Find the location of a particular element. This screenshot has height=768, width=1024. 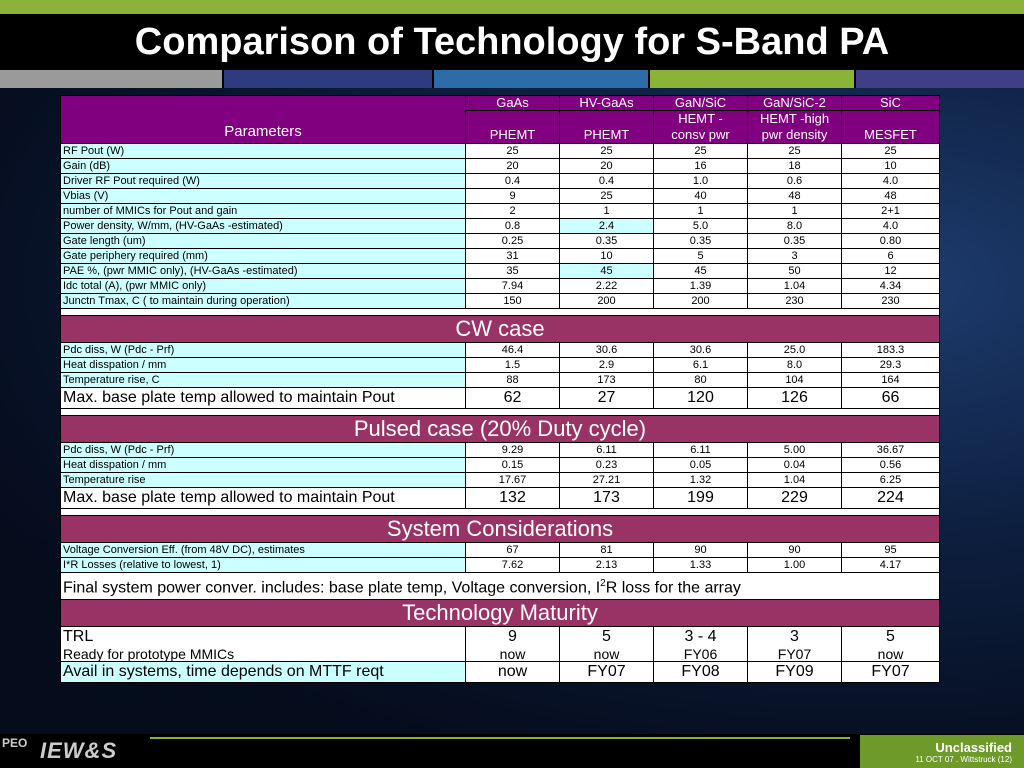

avail-value: FY07 is located at coordinates (606, 672).